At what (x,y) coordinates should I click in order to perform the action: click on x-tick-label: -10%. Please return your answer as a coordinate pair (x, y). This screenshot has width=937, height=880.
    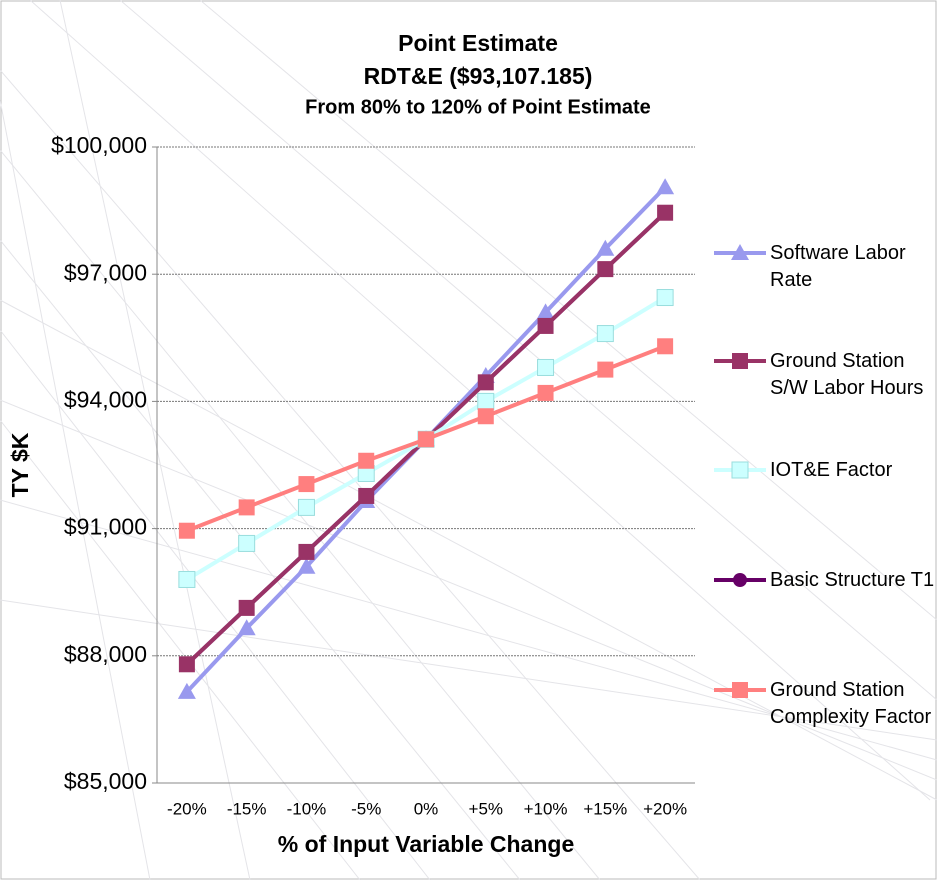
    Looking at the image, I should click on (307, 808).